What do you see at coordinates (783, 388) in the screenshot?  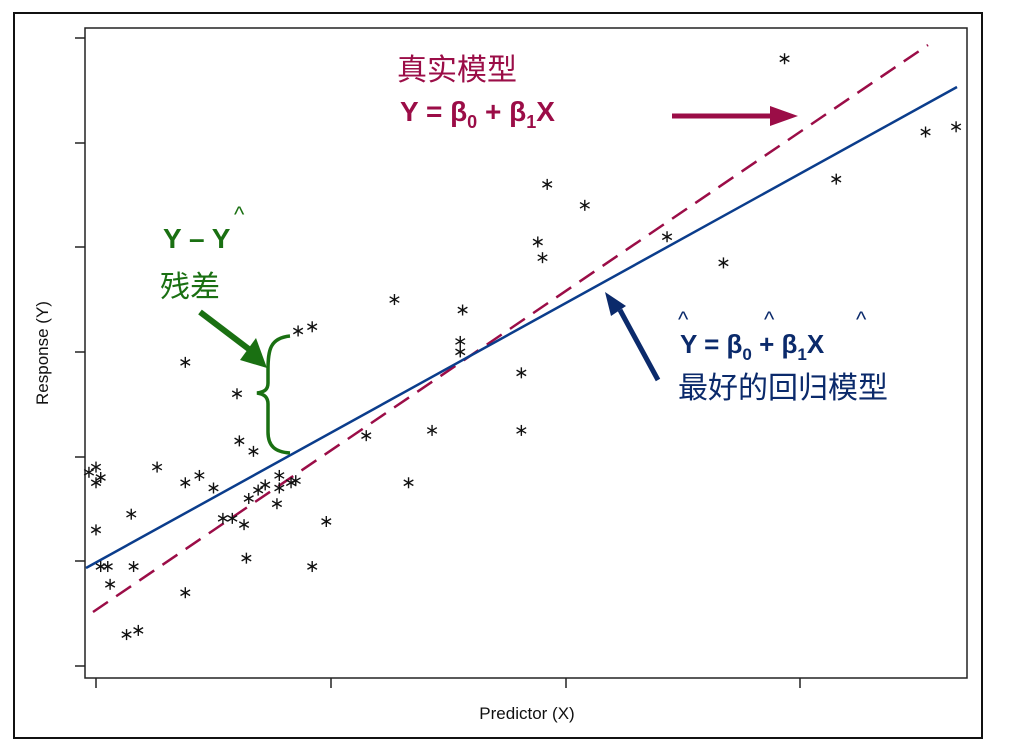 I see `fit-title: 最好的回归模型` at bounding box center [783, 388].